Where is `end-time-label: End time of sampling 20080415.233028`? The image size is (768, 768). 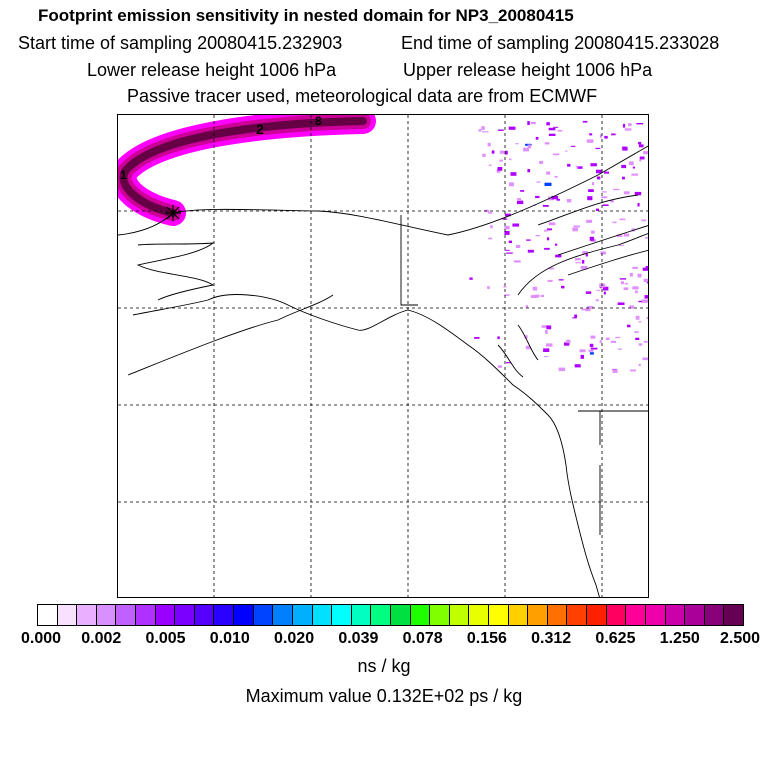 end-time-label: End time of sampling 20080415.233028 is located at coordinates (560, 43).